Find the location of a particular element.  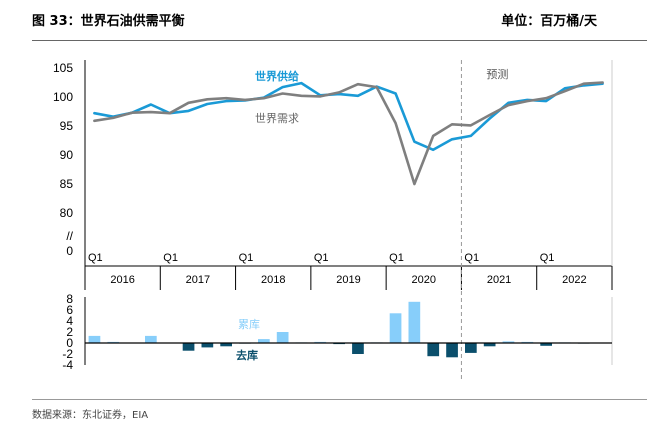

year-label: 2020 is located at coordinates (424, 280).